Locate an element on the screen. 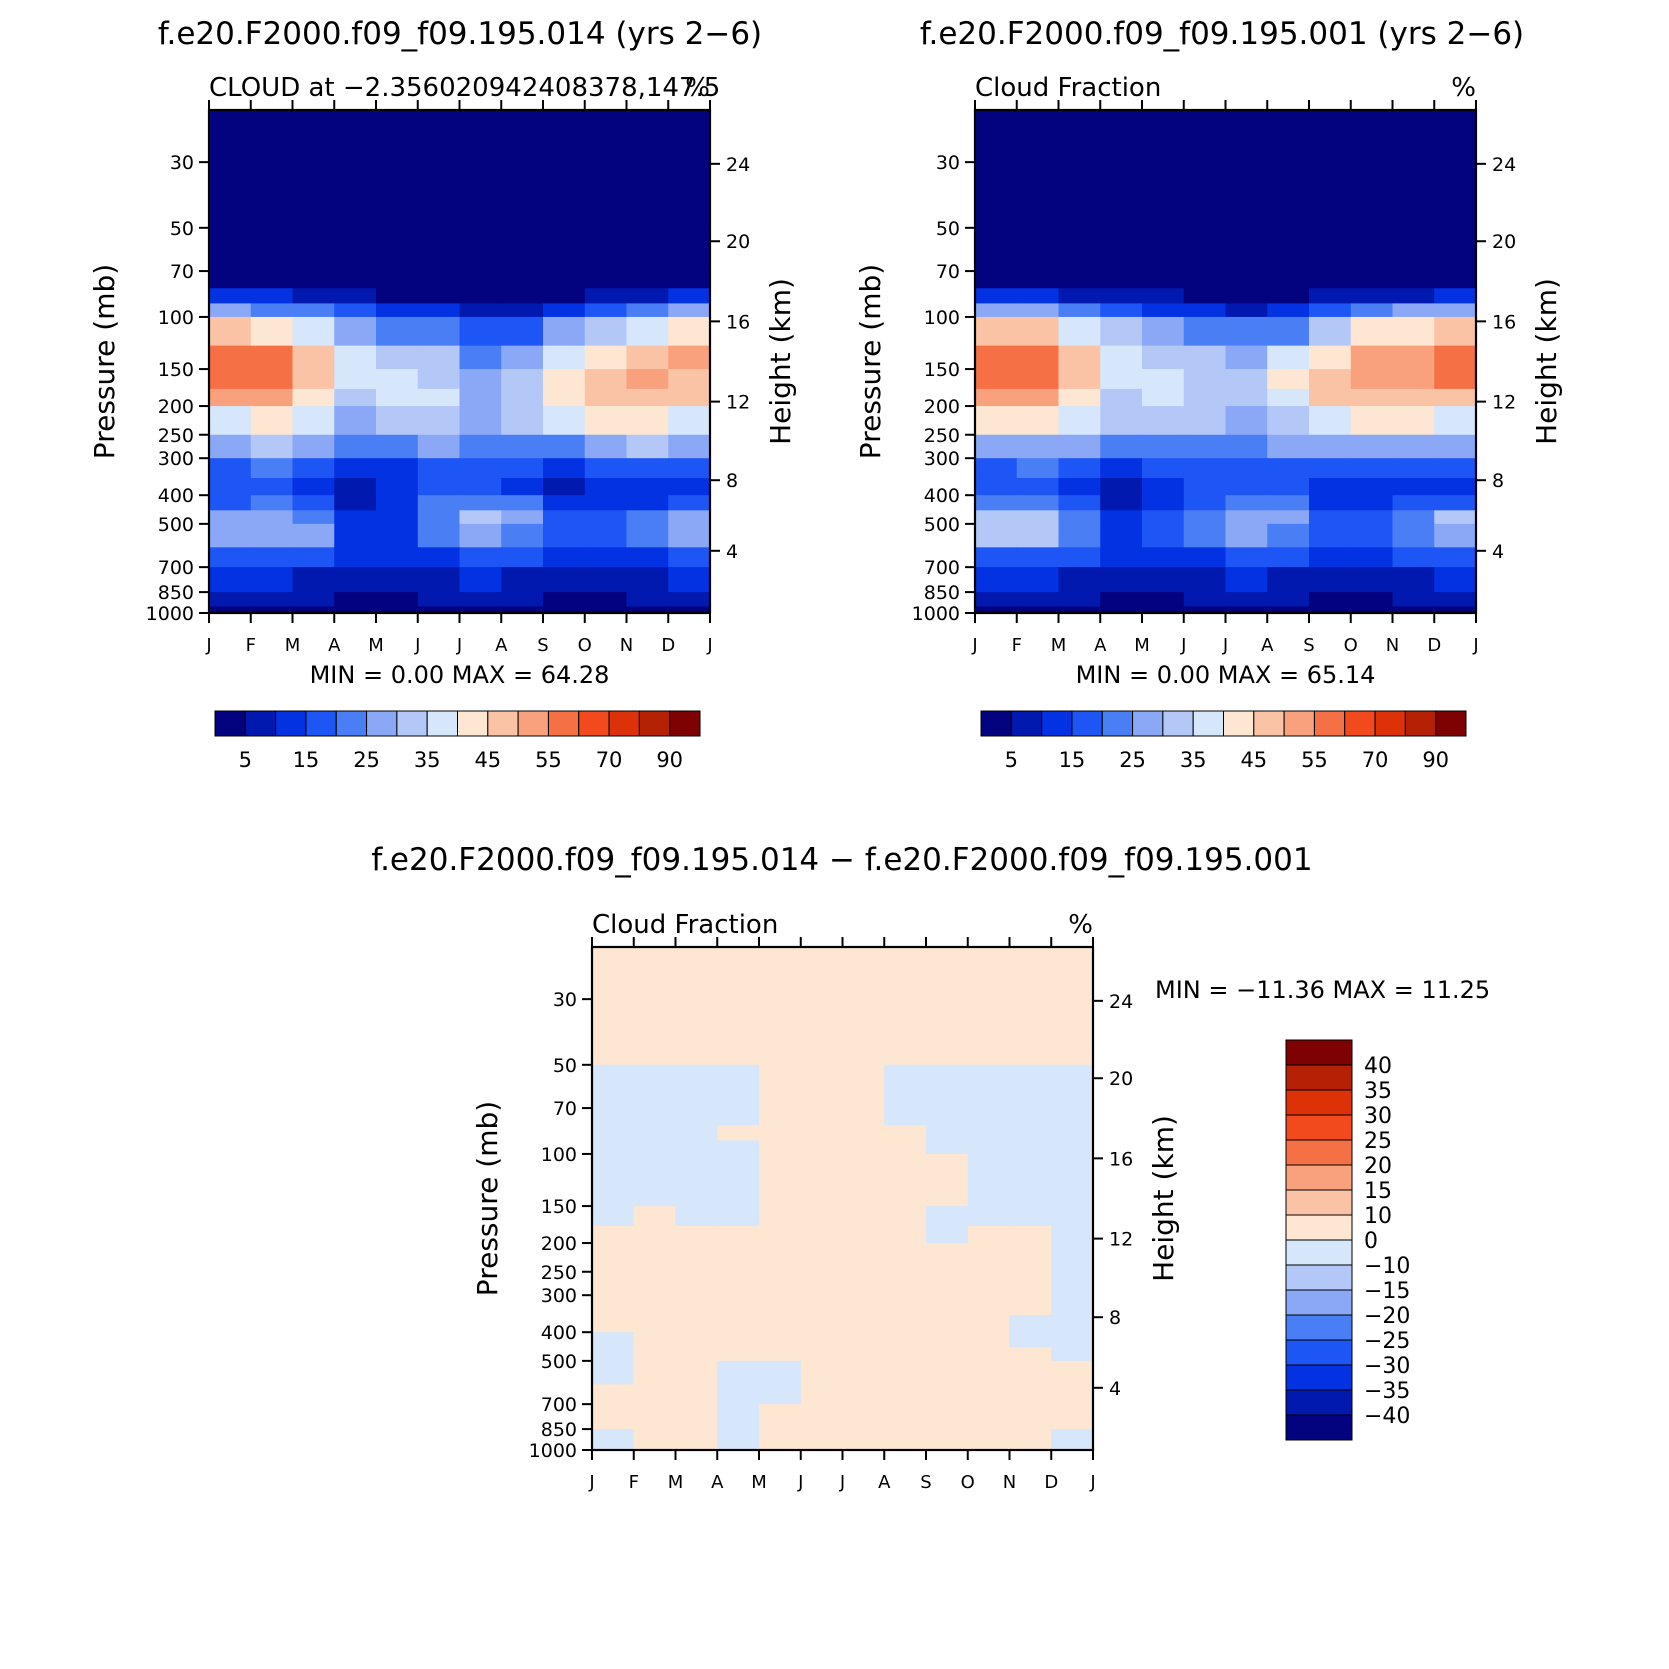 This screenshot has height=1669, width=1669. y-tick-label: 30 is located at coordinates (182, 163).